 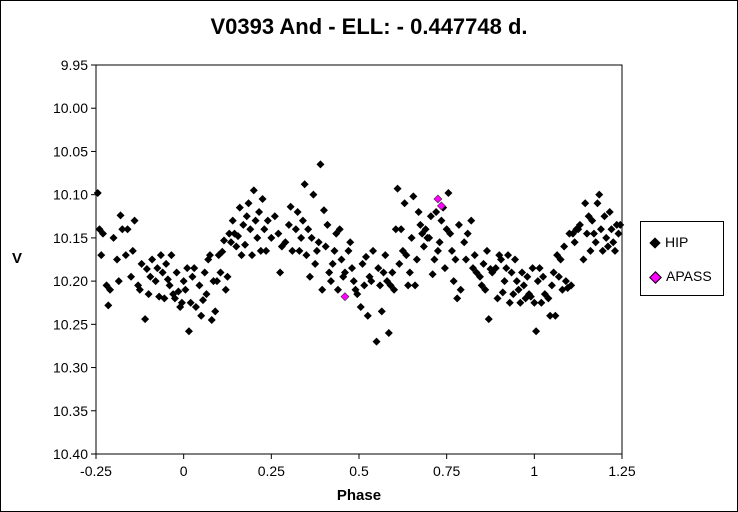 I want to click on y-tick-label: 10.10, so click(x=70, y=195).